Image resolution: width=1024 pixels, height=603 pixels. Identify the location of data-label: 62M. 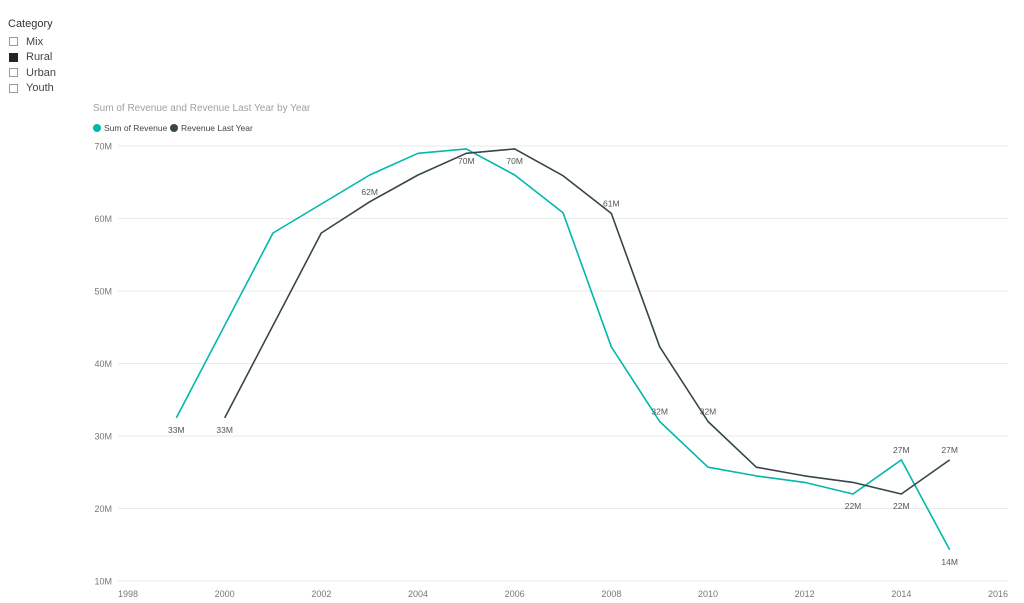
(369, 192).